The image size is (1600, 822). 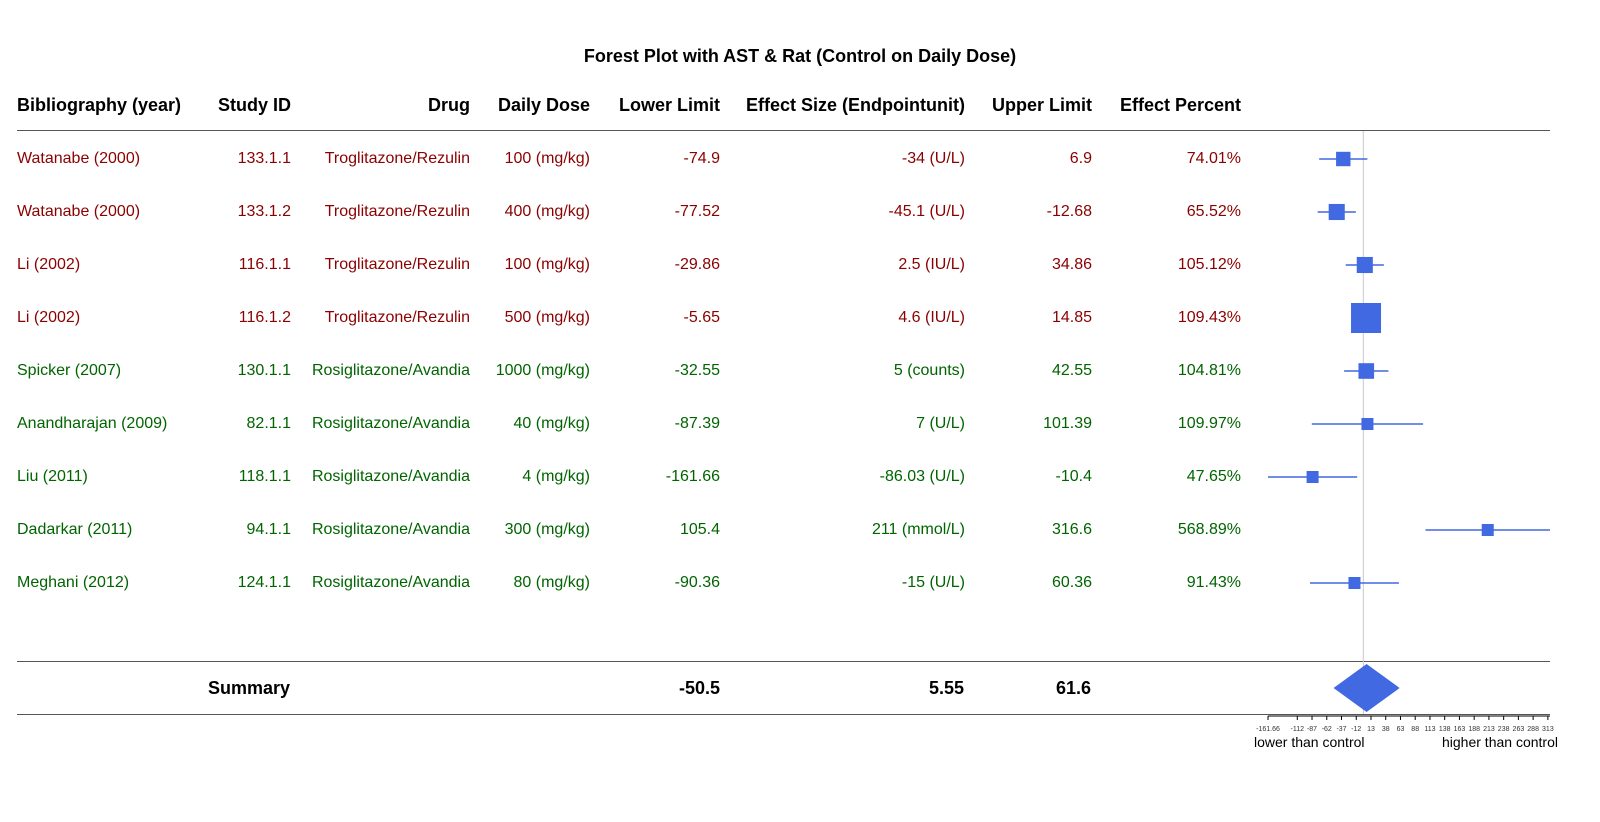 I want to click on cell-effect-percent: 109.97%, so click(x=1209, y=423).